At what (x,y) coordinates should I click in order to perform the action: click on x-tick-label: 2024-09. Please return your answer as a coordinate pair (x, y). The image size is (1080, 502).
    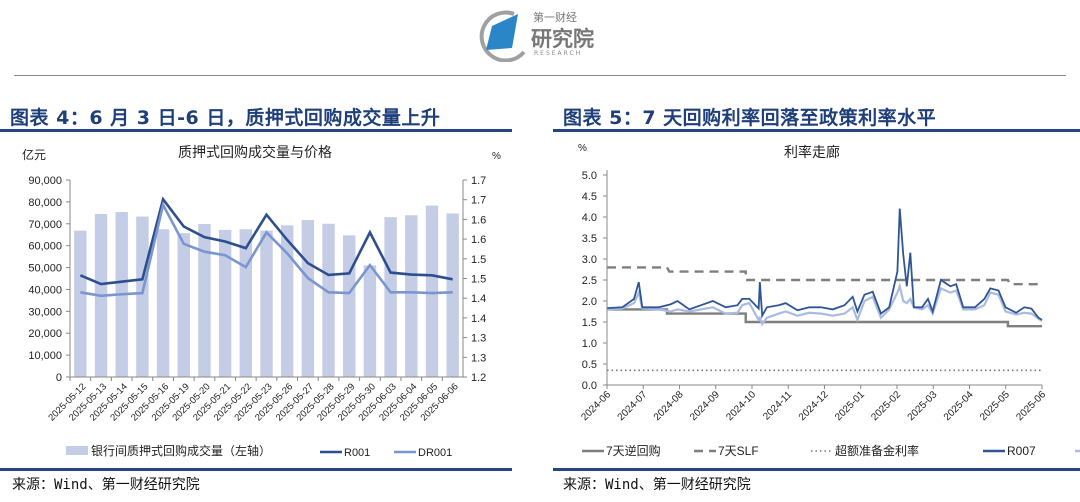
    Looking at the image, I should click on (705, 406).